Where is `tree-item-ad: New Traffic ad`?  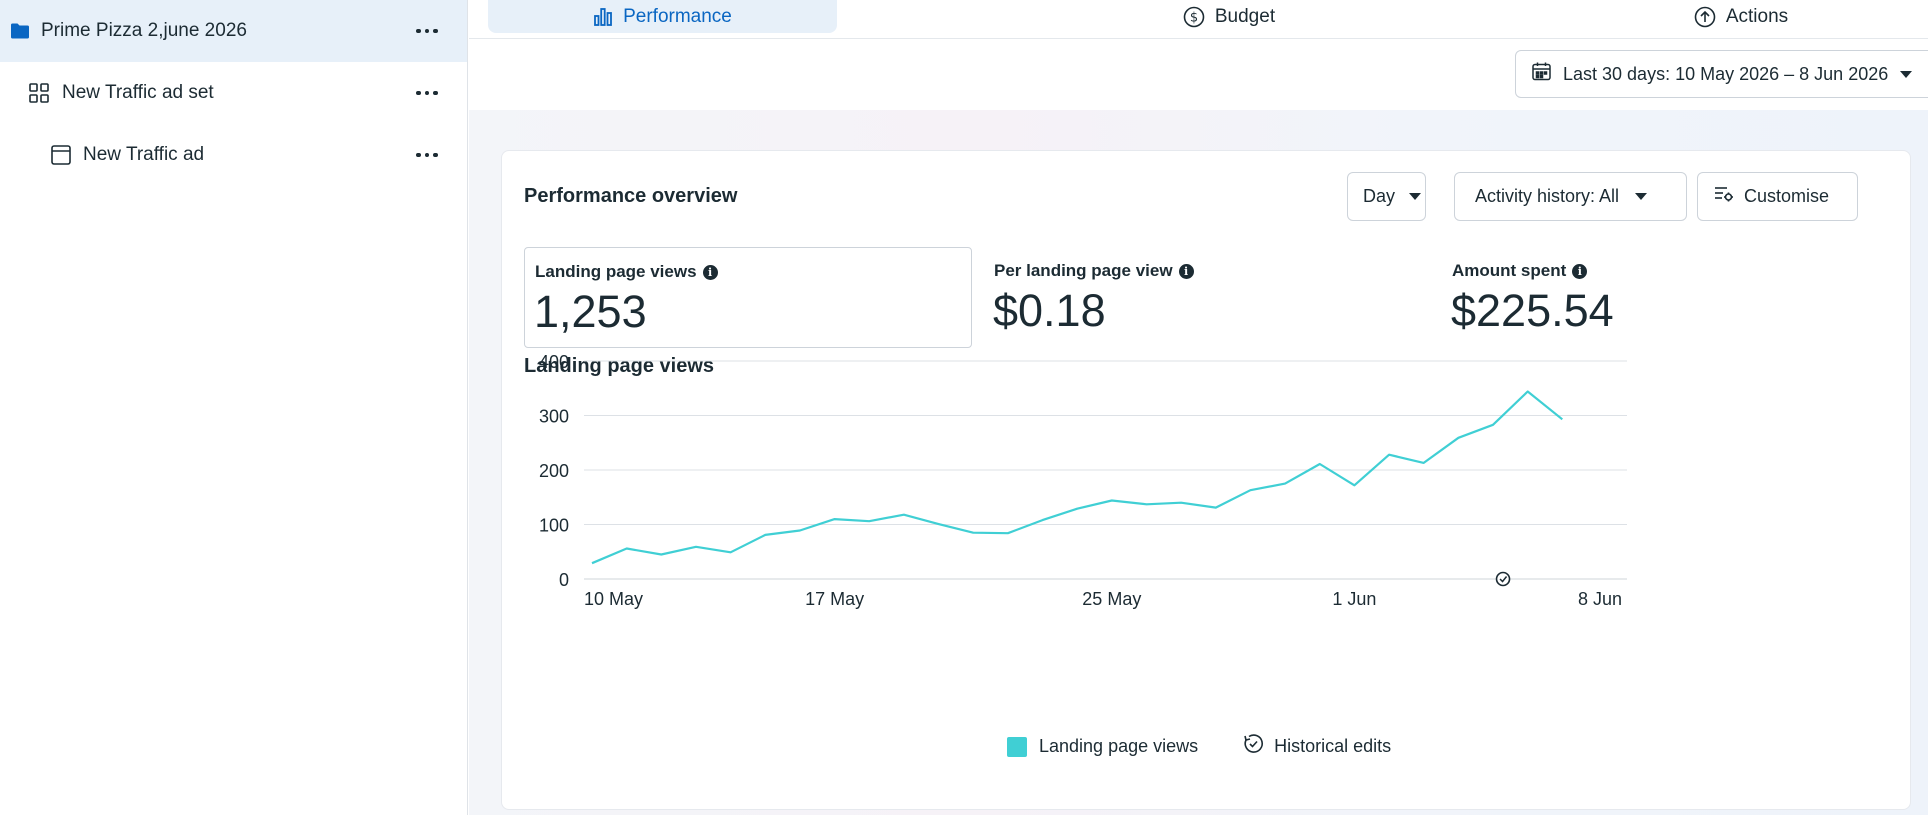 tree-item-ad: New Traffic ad is located at coordinates (233, 155).